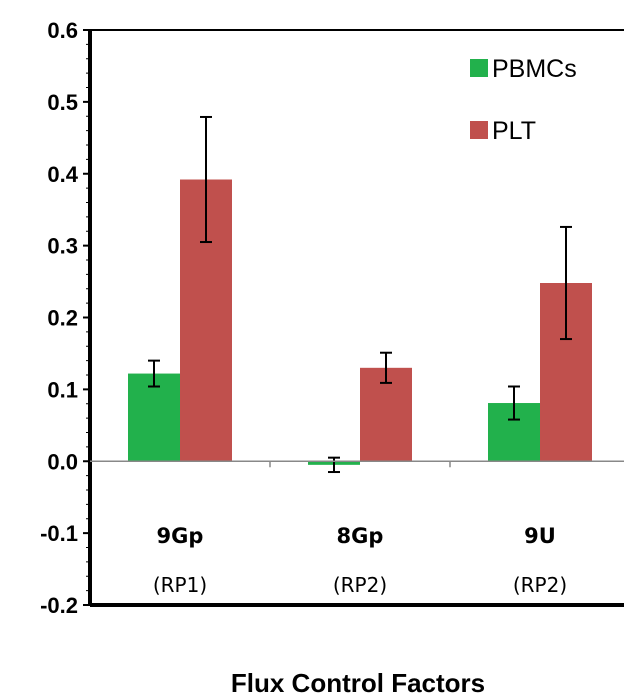  I want to click on category-labels: 9Gp (RP1) 8Gp (RP2) 9U (RP2), so click(360, 560).